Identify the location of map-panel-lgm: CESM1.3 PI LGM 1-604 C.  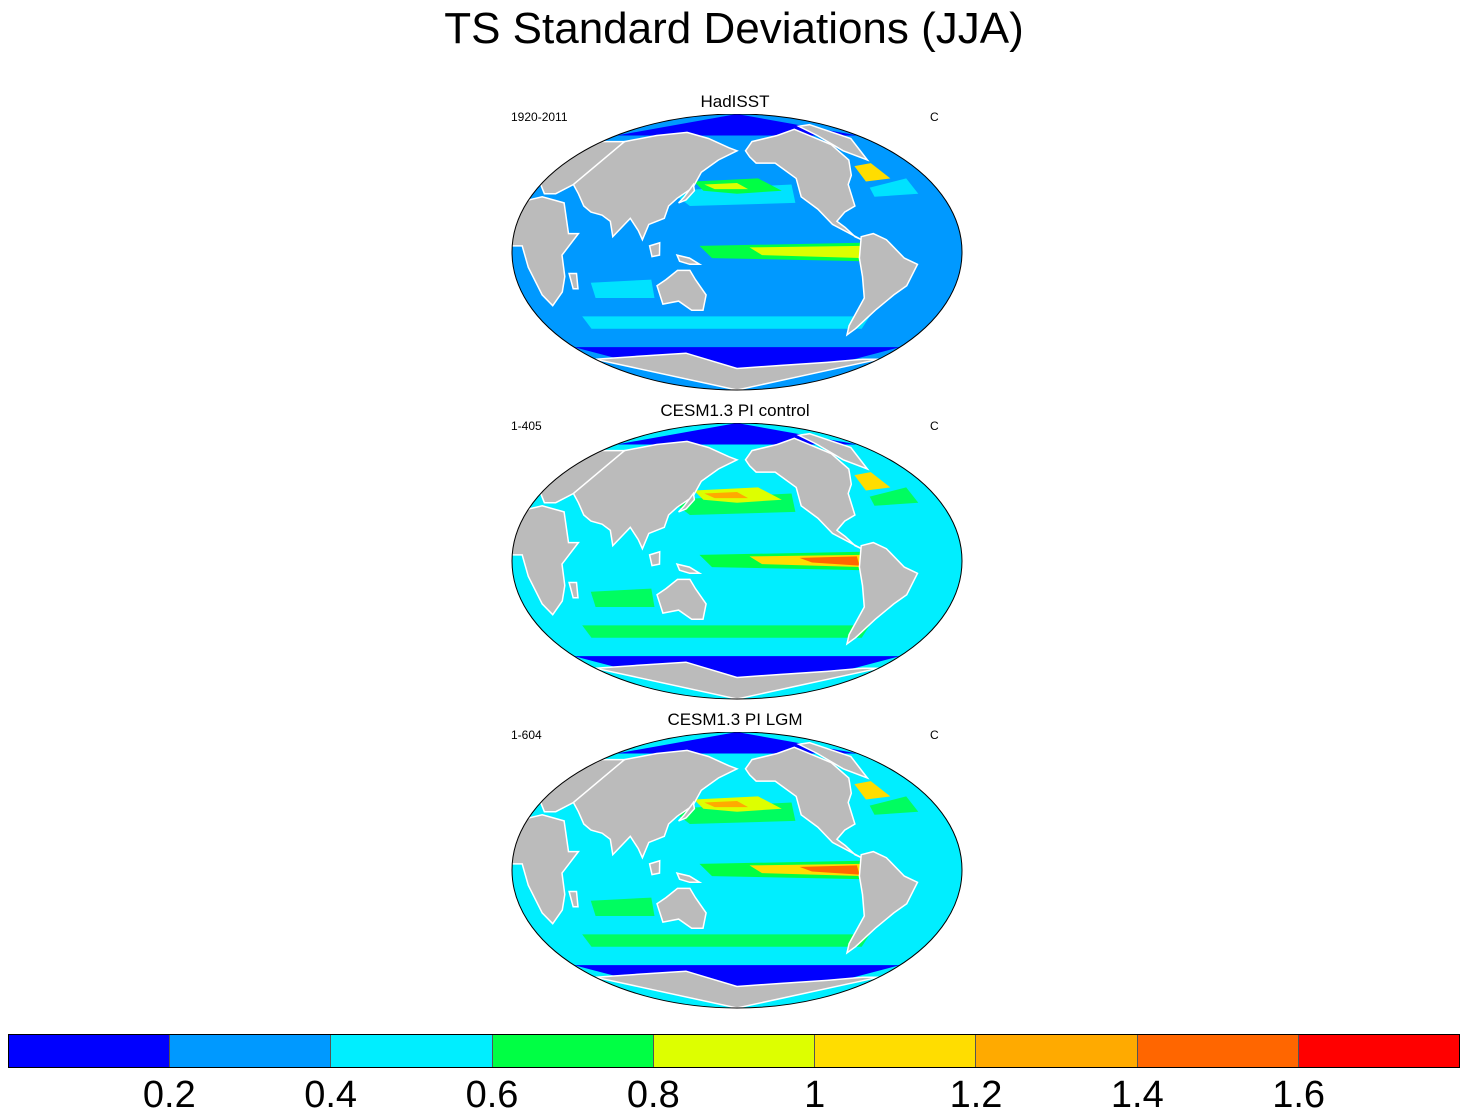
(735, 864).